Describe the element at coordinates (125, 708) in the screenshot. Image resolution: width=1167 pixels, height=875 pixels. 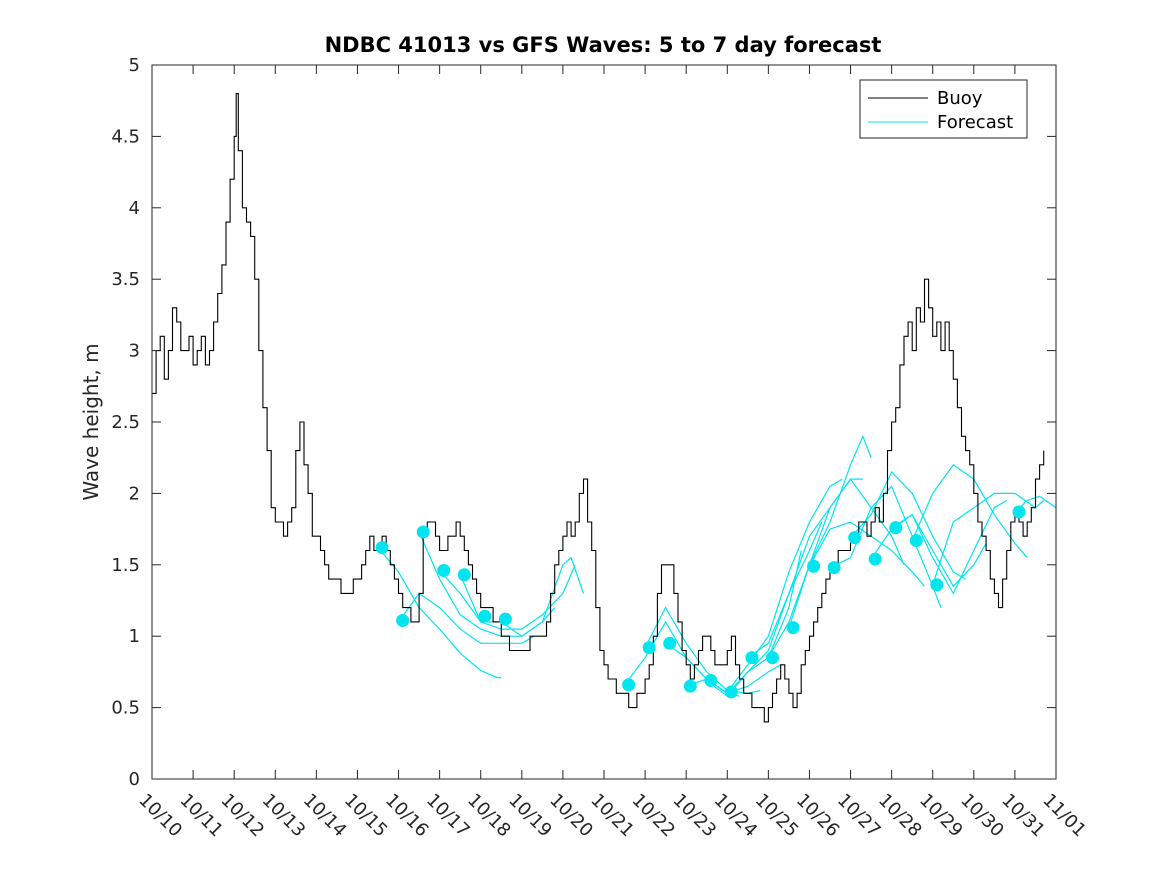
I see `y-tick-label: 0.5` at that location.